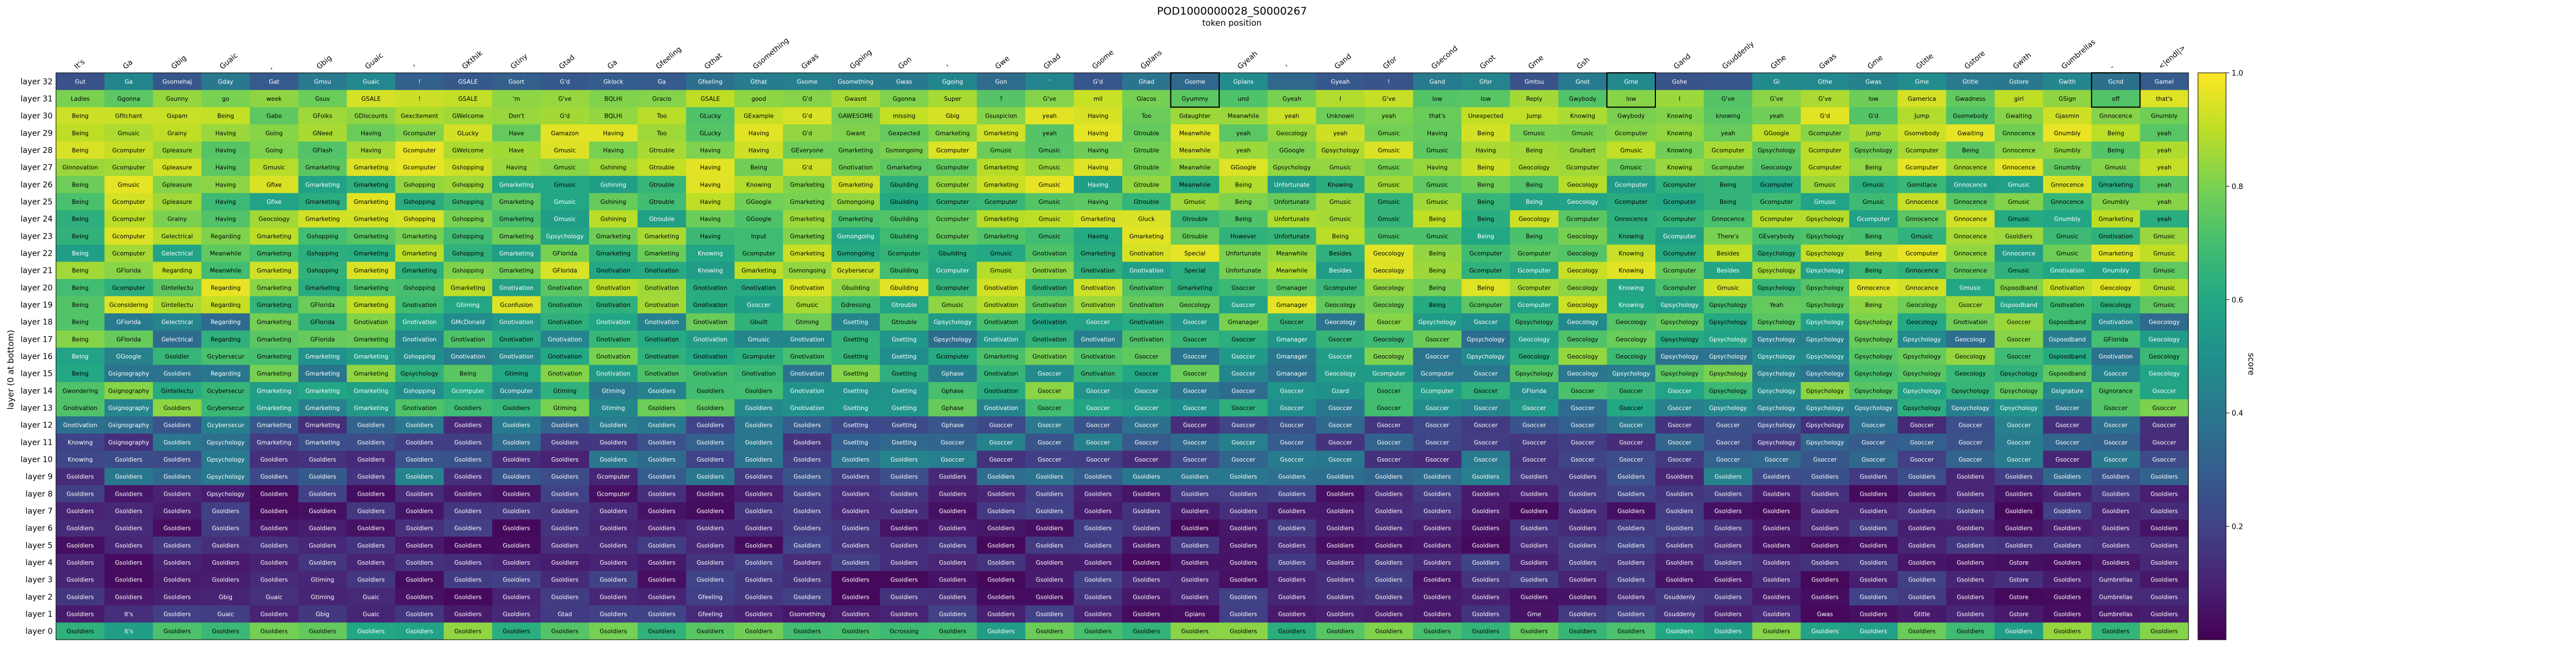 The width and height of the screenshot is (2576, 647). Describe the element at coordinates (226, 99) in the screenshot. I see `cell-token: go` at that location.